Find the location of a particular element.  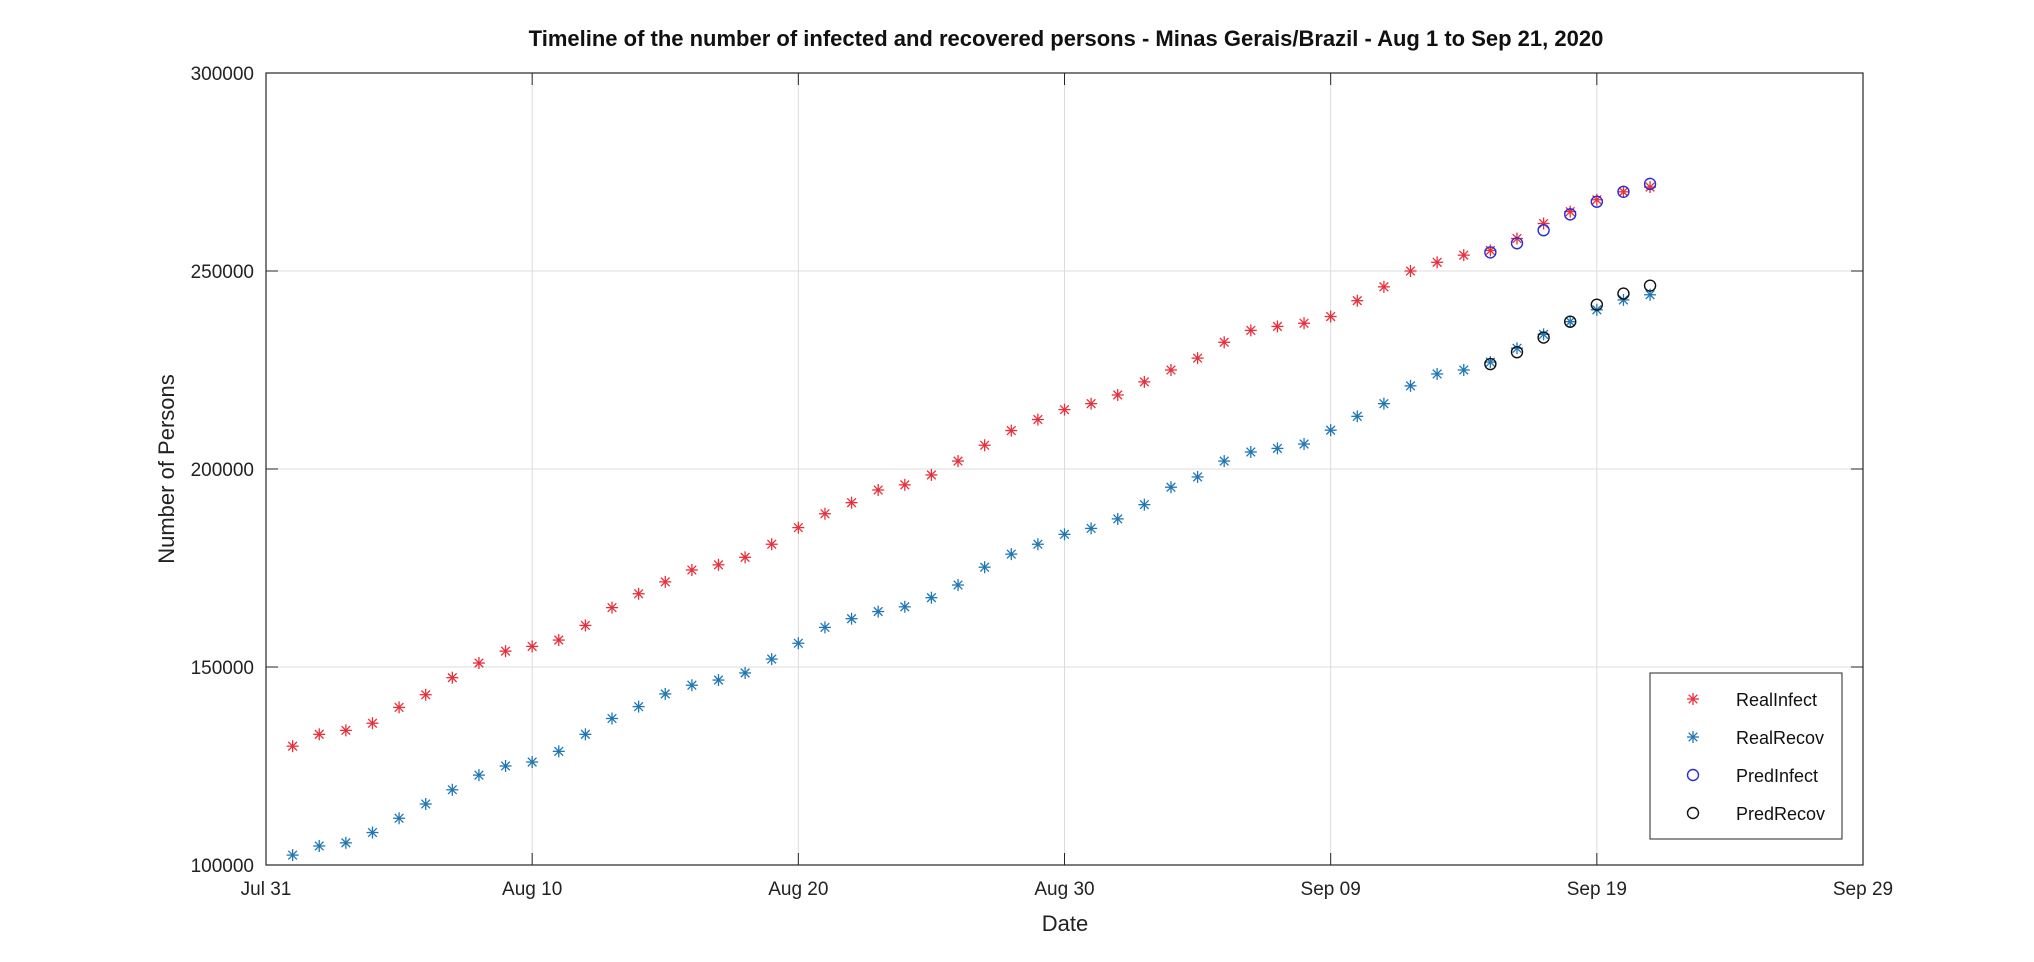

series-PredInfect is located at coordinates (1570, 218).